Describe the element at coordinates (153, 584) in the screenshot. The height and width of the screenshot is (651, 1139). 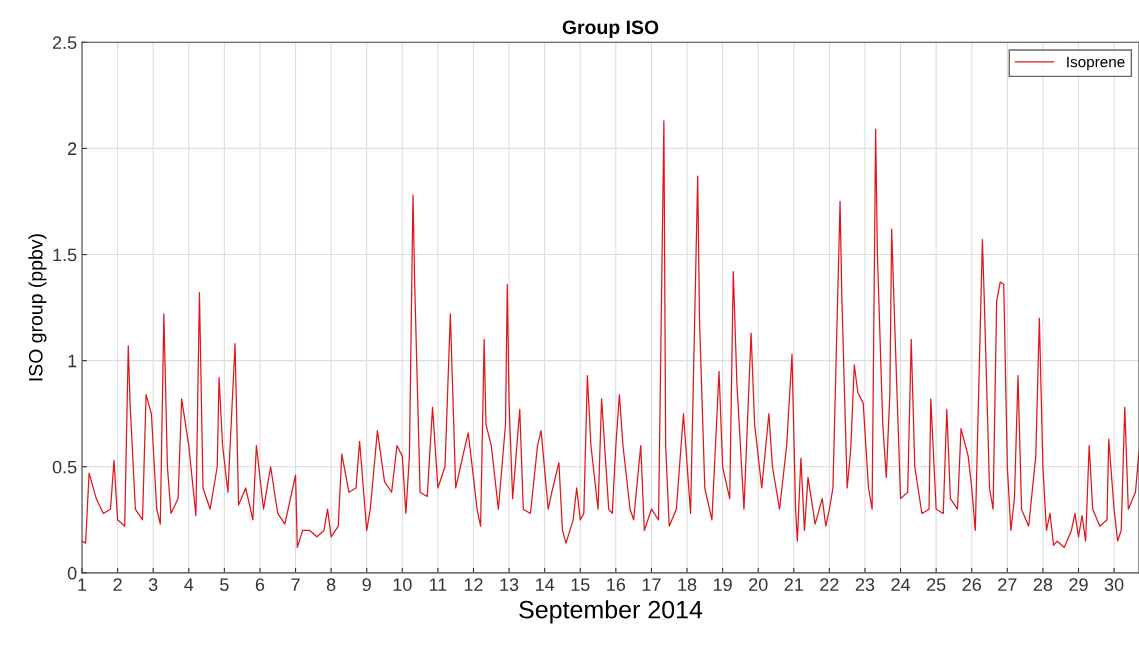
I see `x-tick-label: 3` at that location.